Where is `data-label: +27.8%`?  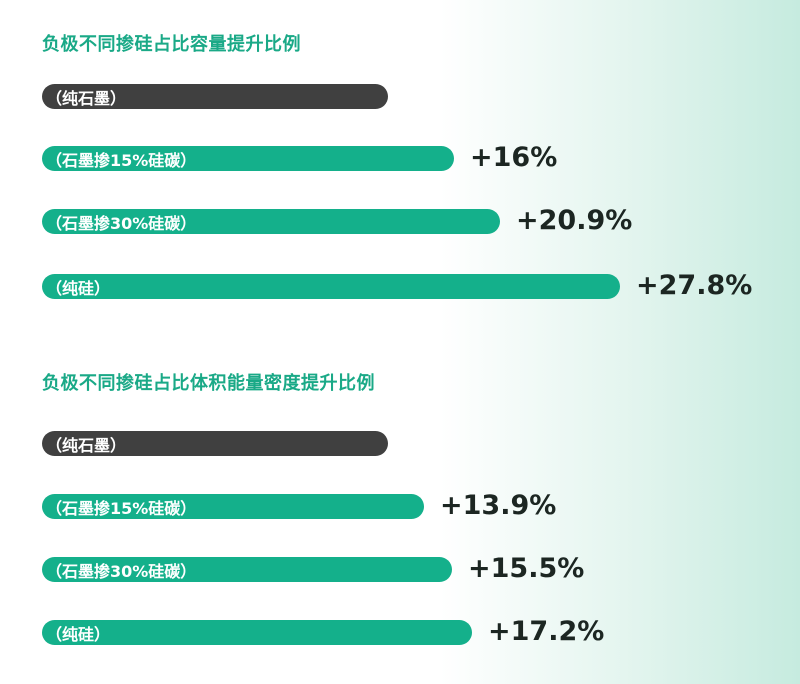 data-label: +27.8% is located at coordinates (694, 285).